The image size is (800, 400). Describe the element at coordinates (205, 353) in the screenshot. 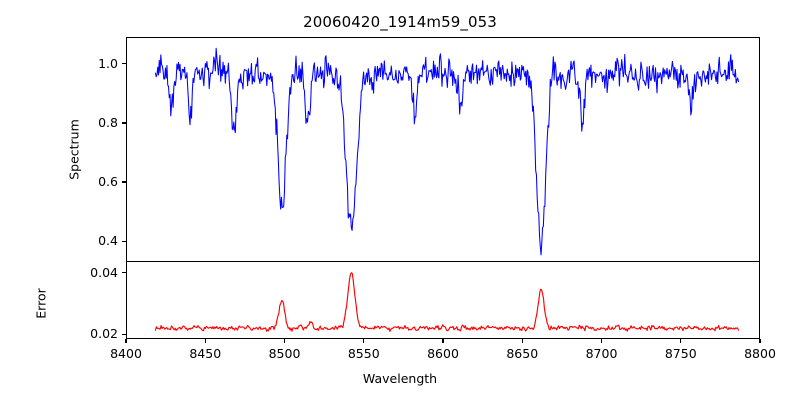

I see `x-axis-tick-label: 8450` at that location.